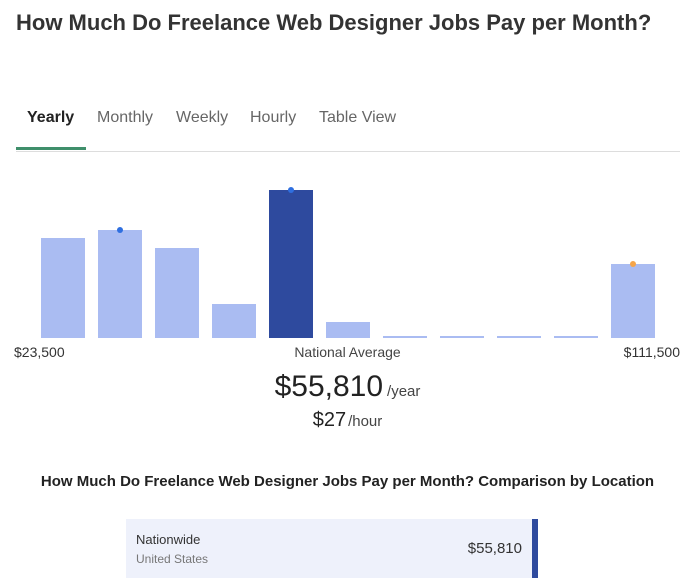  I want to click on range-max-label: $111,500, so click(651, 352).